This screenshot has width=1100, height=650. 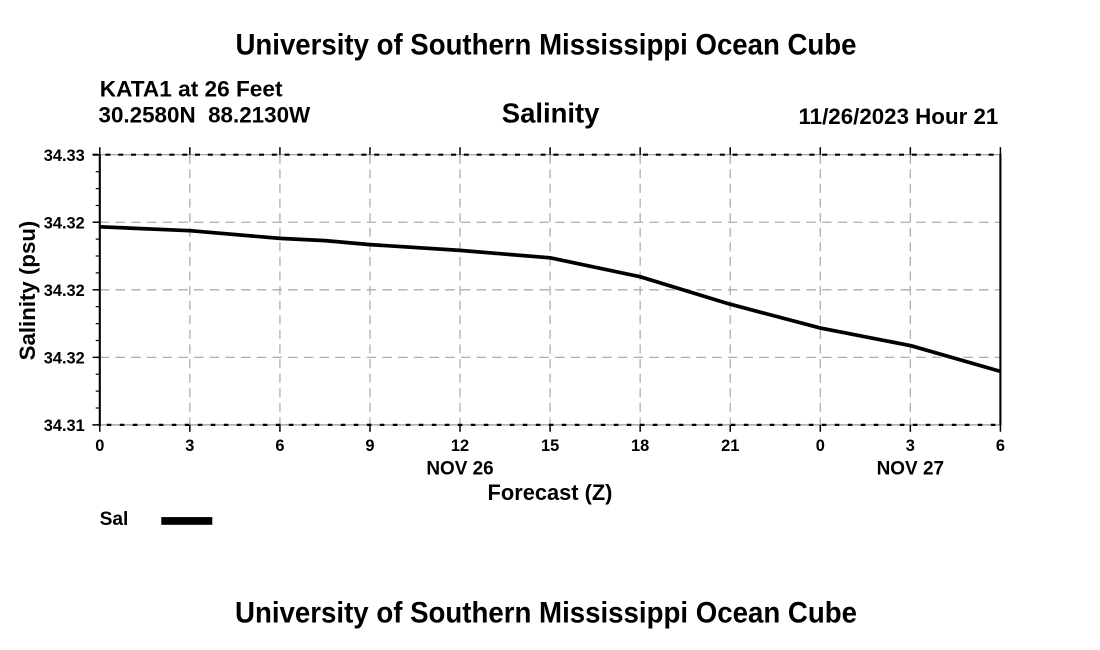 What do you see at coordinates (205, 115) in the screenshot?
I see `svg-text: 30.2580N 88.2130W` at bounding box center [205, 115].